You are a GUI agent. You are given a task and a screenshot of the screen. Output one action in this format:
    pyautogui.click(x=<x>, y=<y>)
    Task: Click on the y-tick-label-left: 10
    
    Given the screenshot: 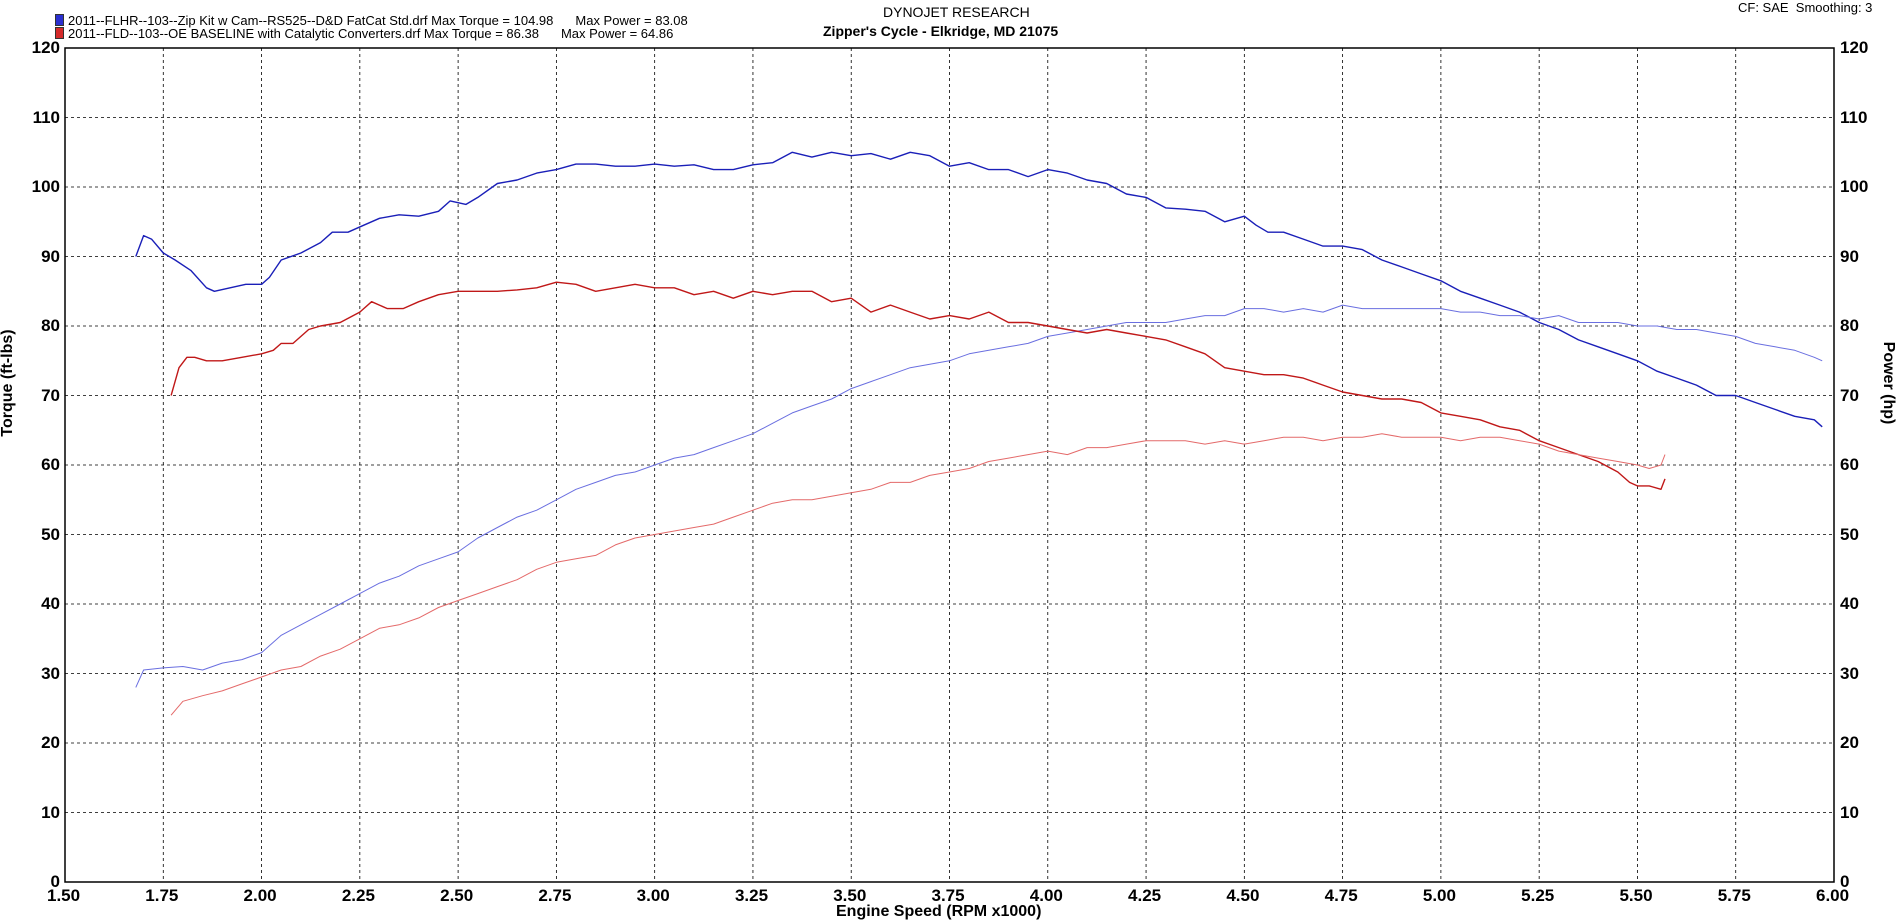 What is the action you would take?
    pyautogui.click(x=50, y=812)
    